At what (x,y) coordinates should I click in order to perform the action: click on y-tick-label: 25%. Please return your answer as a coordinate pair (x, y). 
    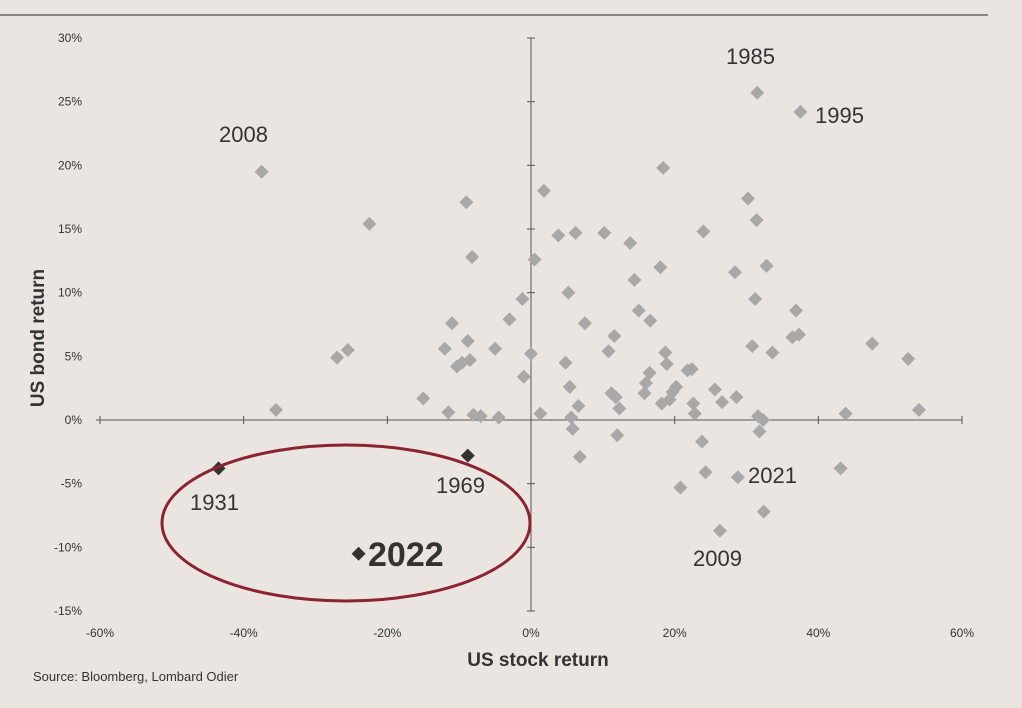
    Looking at the image, I should click on (70, 102).